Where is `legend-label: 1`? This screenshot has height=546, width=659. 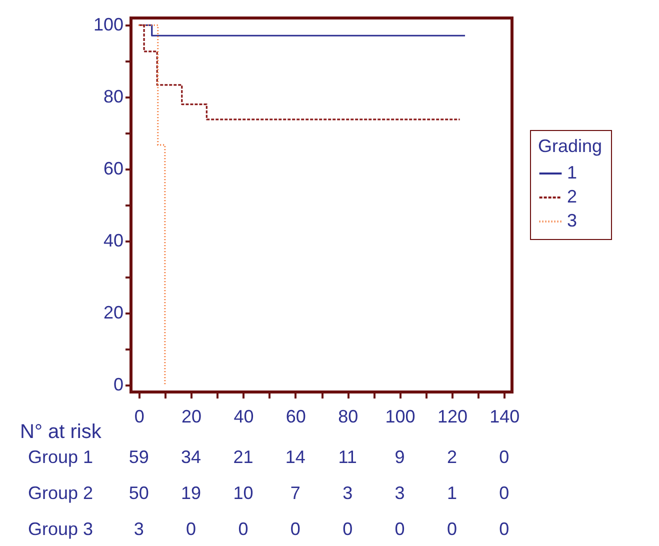
legend-label: 1 is located at coordinates (572, 172).